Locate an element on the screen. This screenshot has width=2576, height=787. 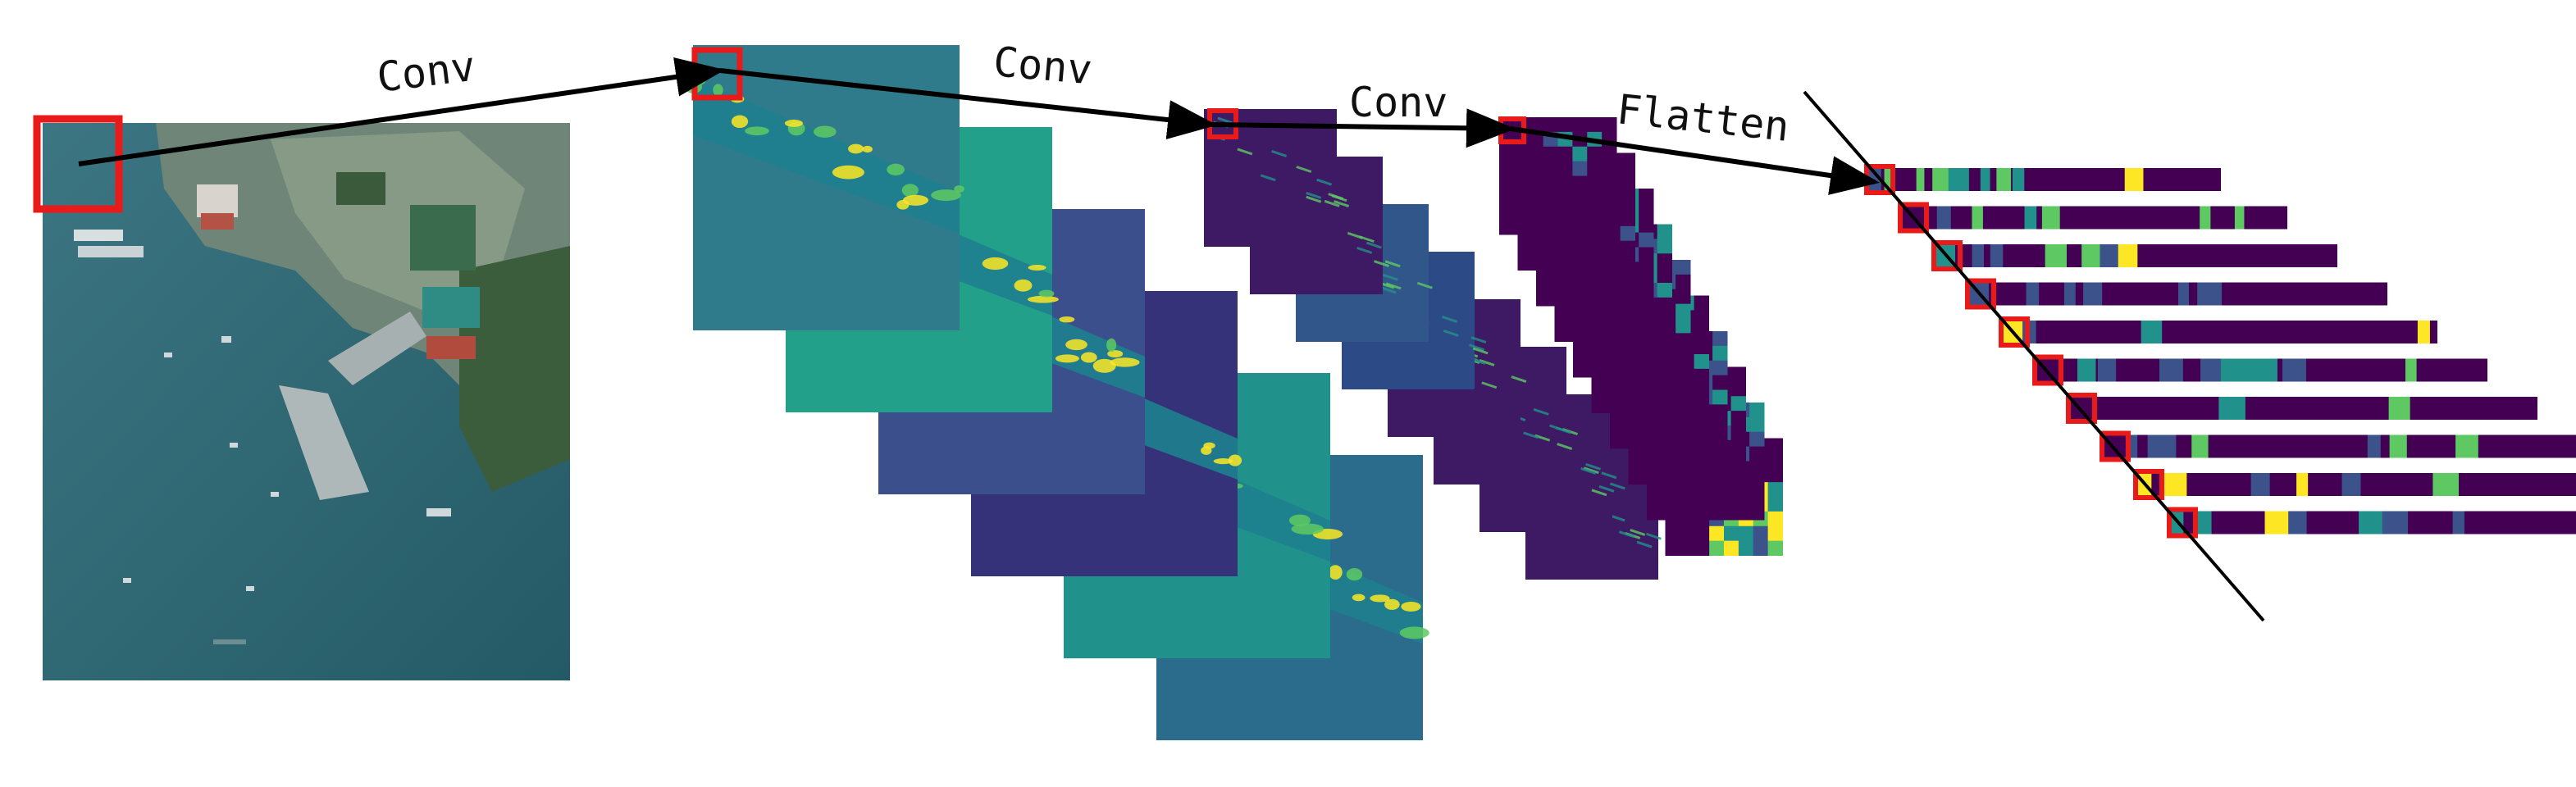
conv3-label: Conv is located at coordinates (1398, 102).